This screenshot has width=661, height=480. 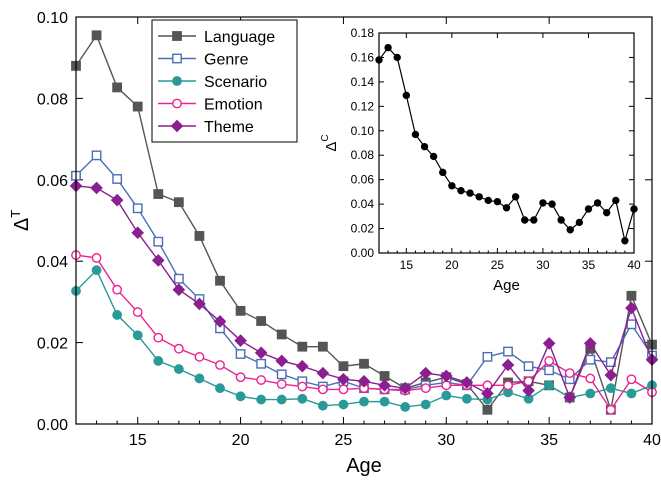 I want to click on main-x-tick-label: 35, so click(x=549, y=440).